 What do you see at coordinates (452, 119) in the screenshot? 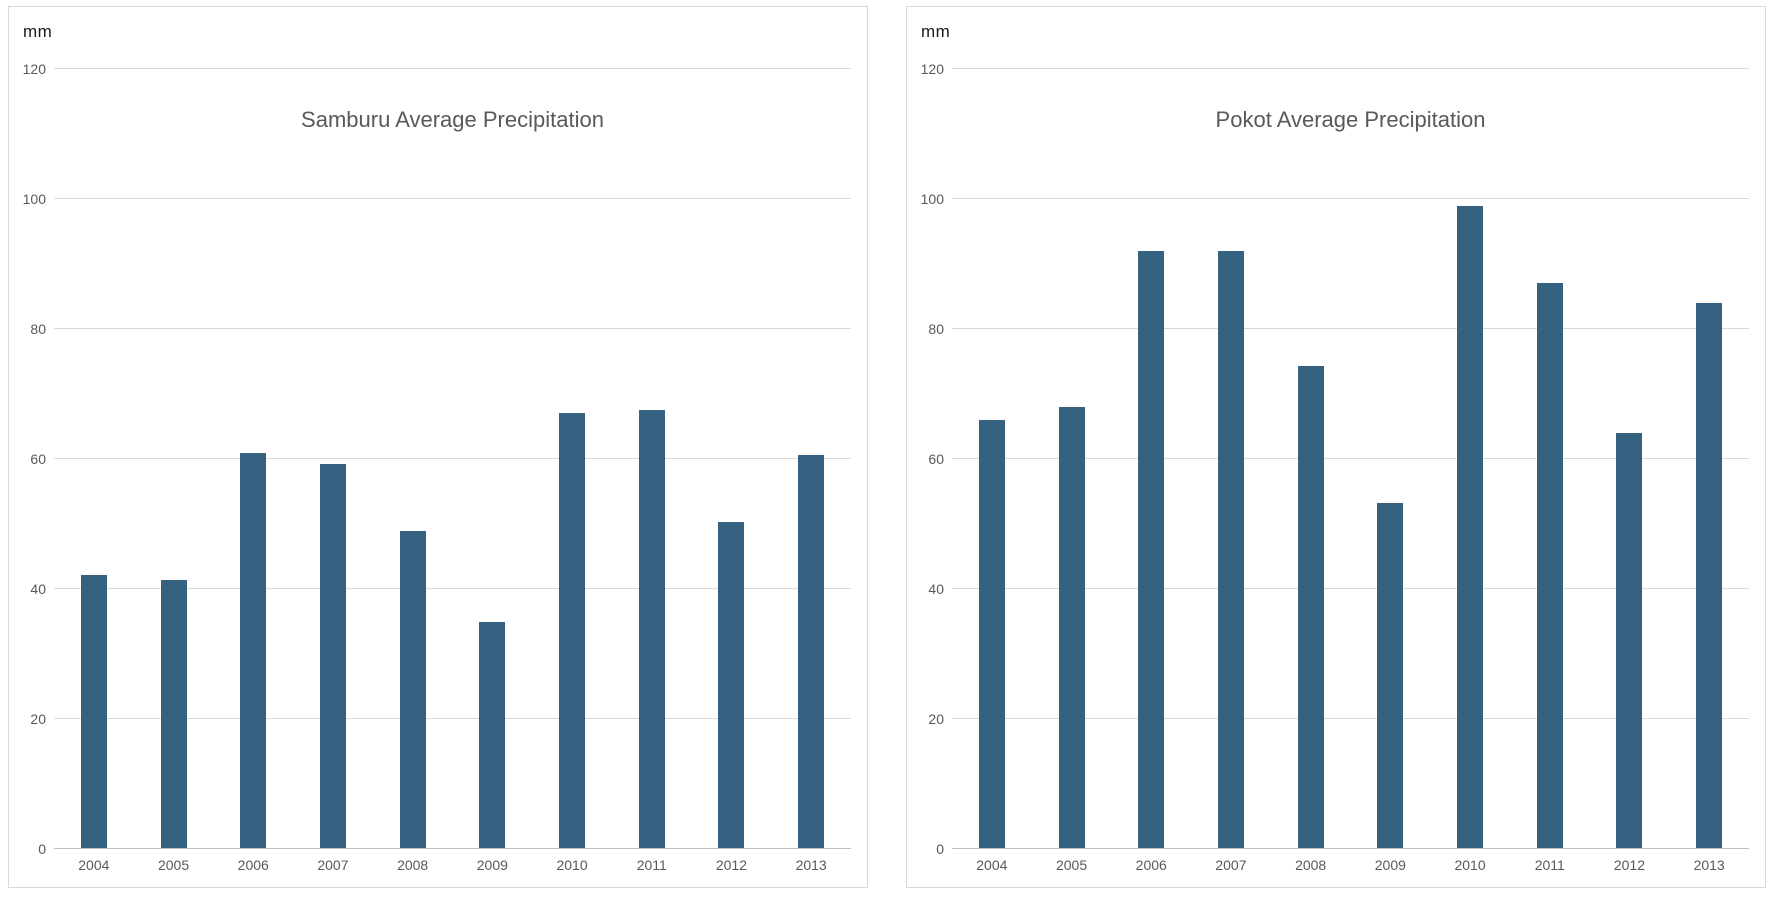
I see `chart-title: Samburu Average Precipitation` at bounding box center [452, 119].